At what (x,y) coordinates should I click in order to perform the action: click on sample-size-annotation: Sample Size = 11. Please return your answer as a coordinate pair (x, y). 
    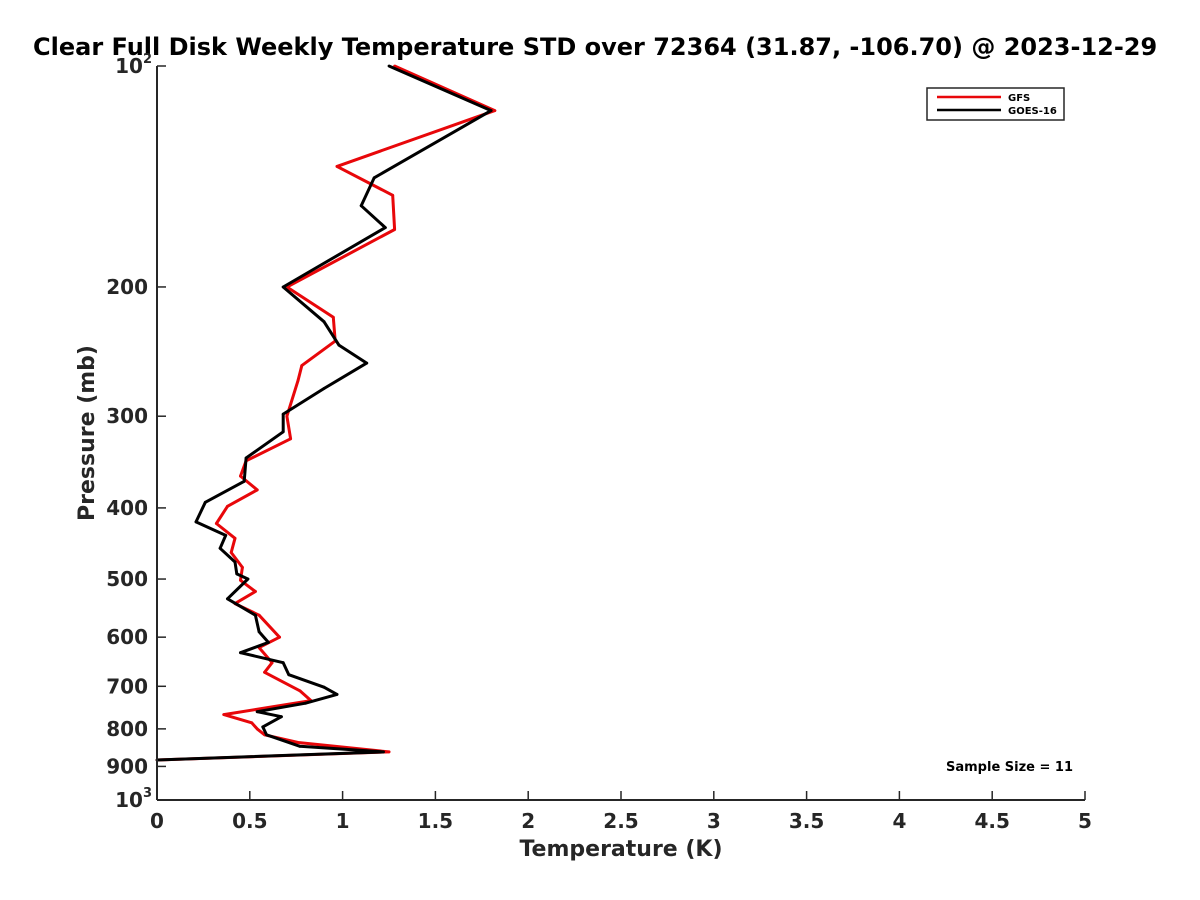
    Looking at the image, I should click on (1009, 767).